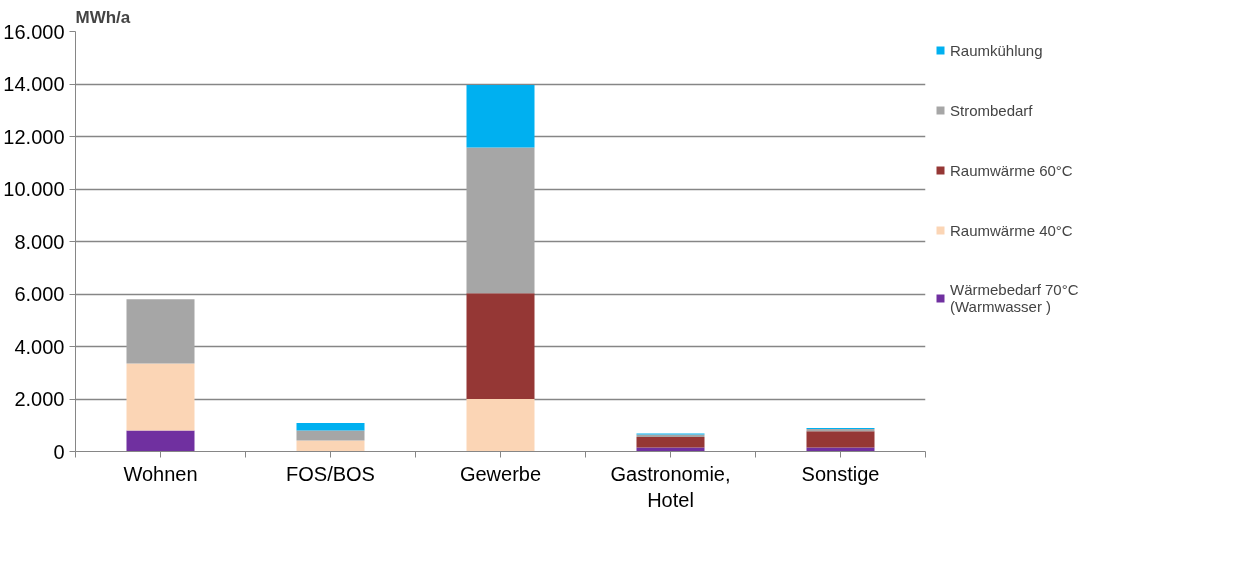 The height and width of the screenshot is (565, 1236). What do you see at coordinates (103, 17) in the screenshot?
I see `y-axis-title: MWh/a` at bounding box center [103, 17].